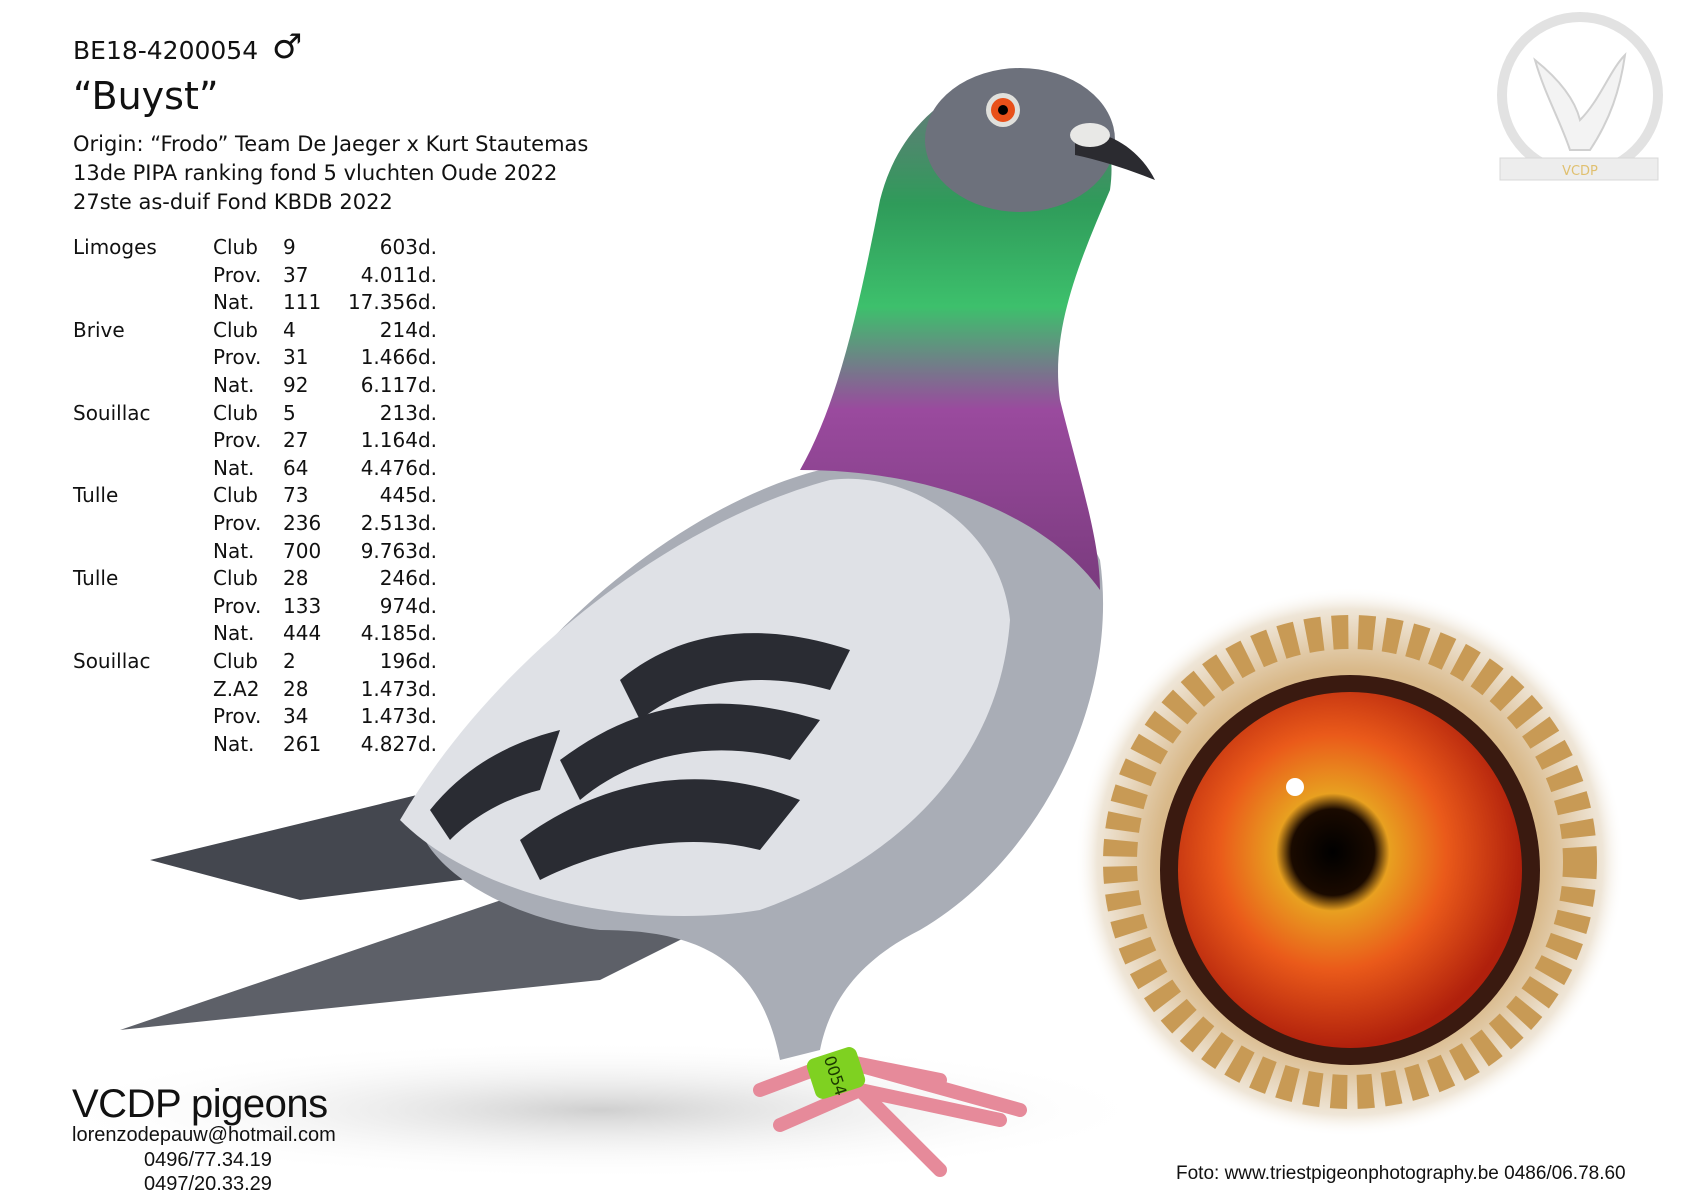 The height and width of the screenshot is (1200, 1697). What do you see at coordinates (408, 247) in the screenshot?
I see `result-entries: 603d.` at bounding box center [408, 247].